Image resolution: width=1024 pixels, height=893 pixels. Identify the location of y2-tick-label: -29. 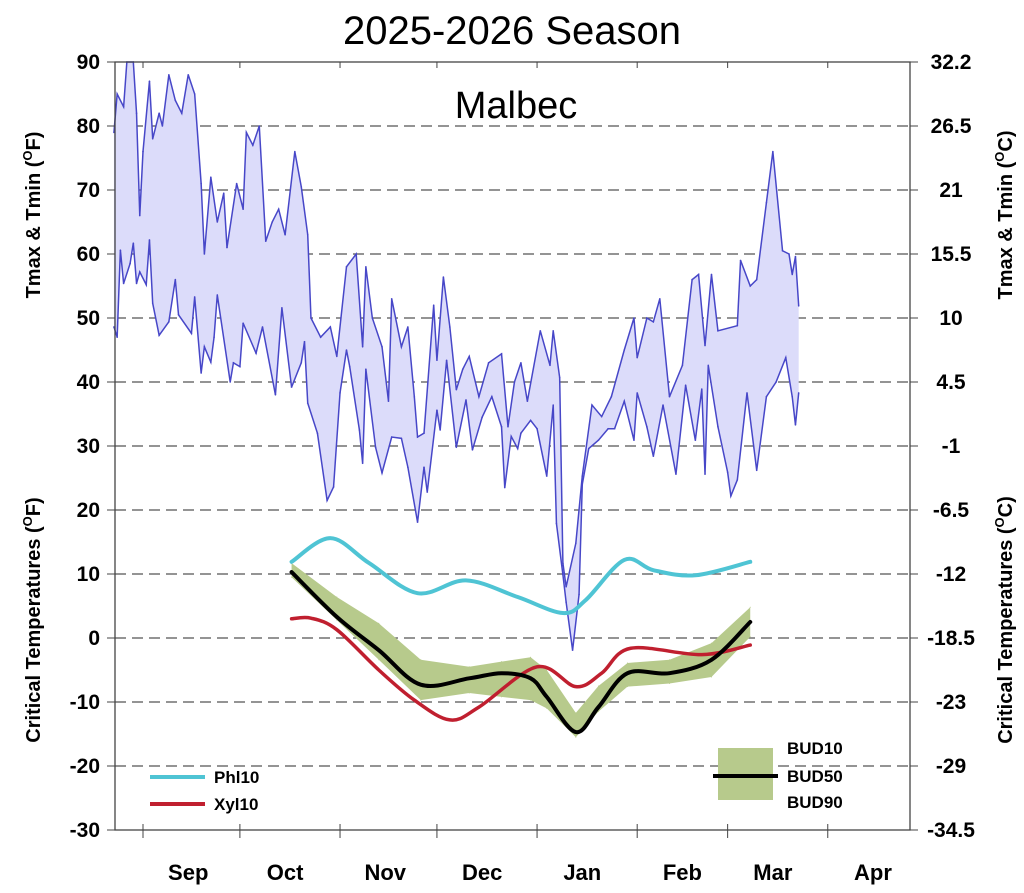
(951, 766).